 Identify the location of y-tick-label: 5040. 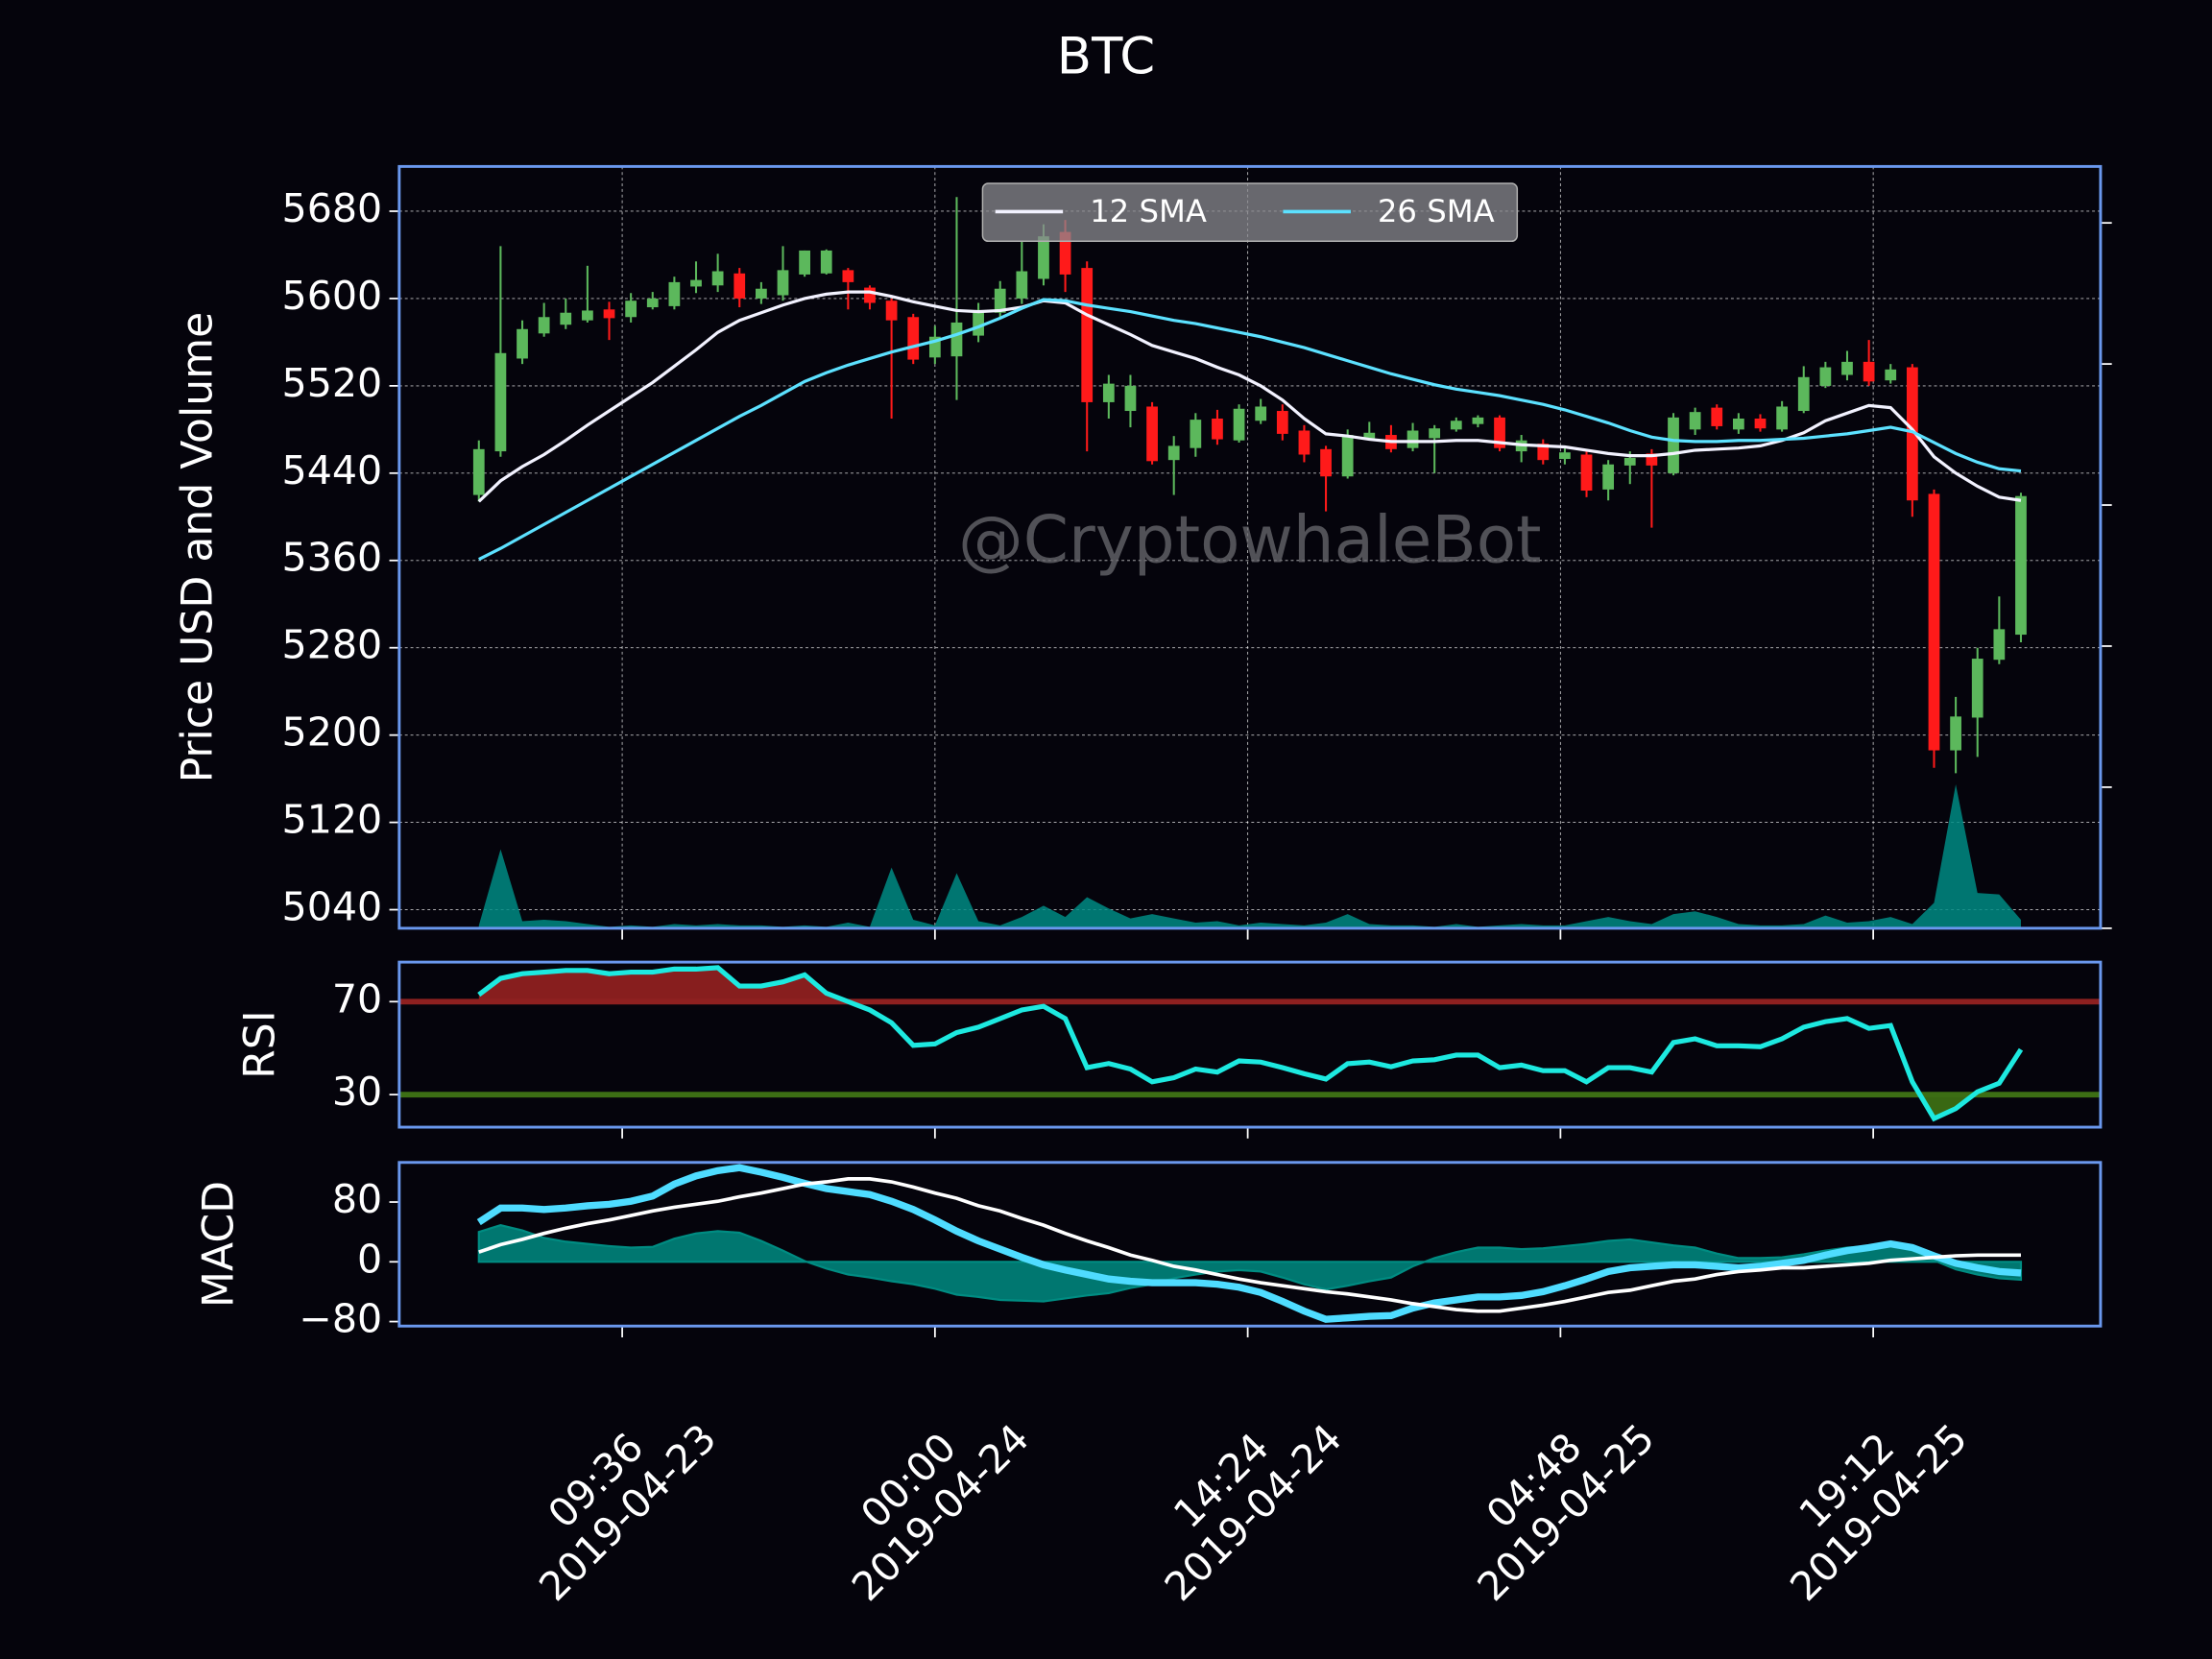
(332, 907).